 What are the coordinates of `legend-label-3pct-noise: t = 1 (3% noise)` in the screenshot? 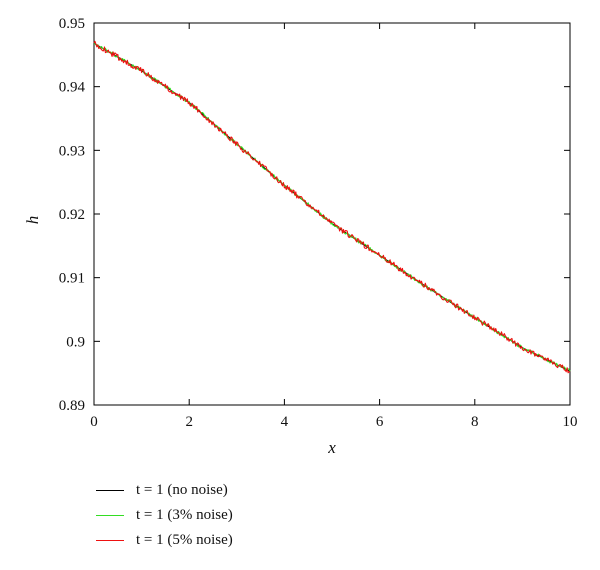 It's located at (184, 515).